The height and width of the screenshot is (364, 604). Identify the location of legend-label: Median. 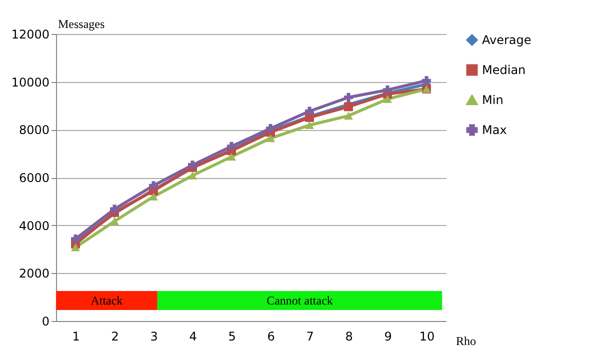
(504, 70).